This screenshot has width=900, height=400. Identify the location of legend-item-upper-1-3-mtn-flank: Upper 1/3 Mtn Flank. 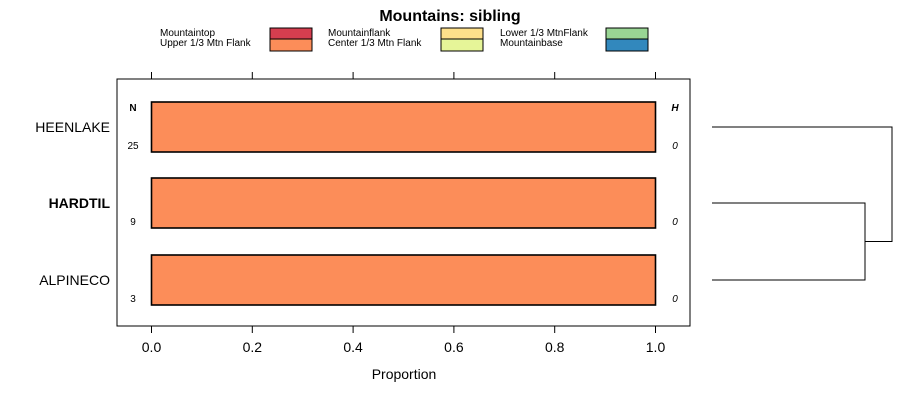
(236, 45).